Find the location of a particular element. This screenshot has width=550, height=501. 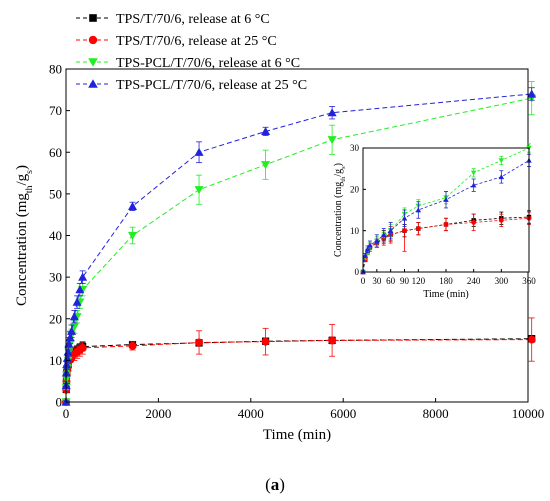

x-tick-label: 360 is located at coordinates (529, 281).